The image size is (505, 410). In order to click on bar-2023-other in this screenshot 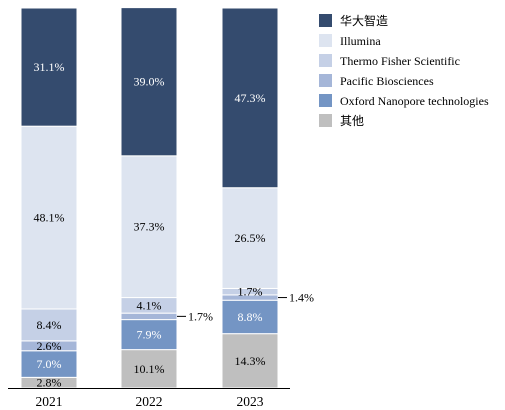, I will do `click(250, 98)`.